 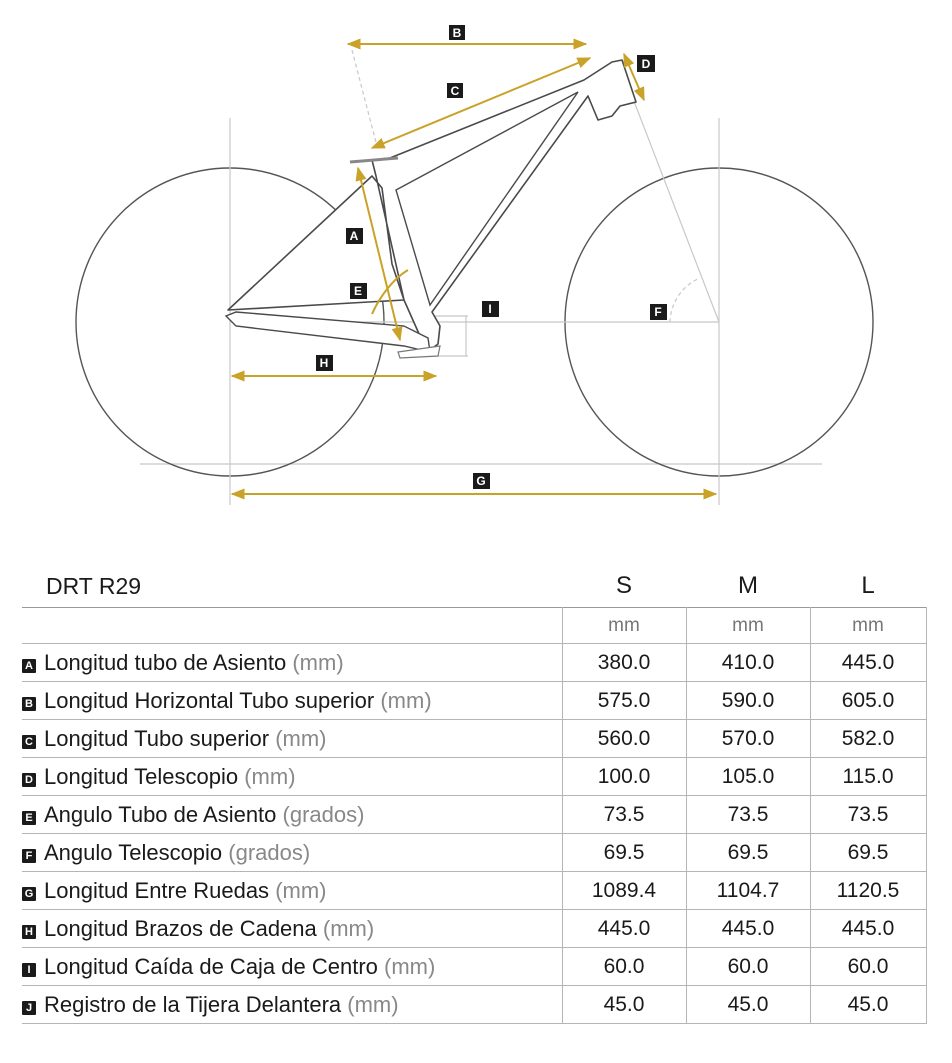 I want to click on row-unit: (grados), so click(x=323, y=814).